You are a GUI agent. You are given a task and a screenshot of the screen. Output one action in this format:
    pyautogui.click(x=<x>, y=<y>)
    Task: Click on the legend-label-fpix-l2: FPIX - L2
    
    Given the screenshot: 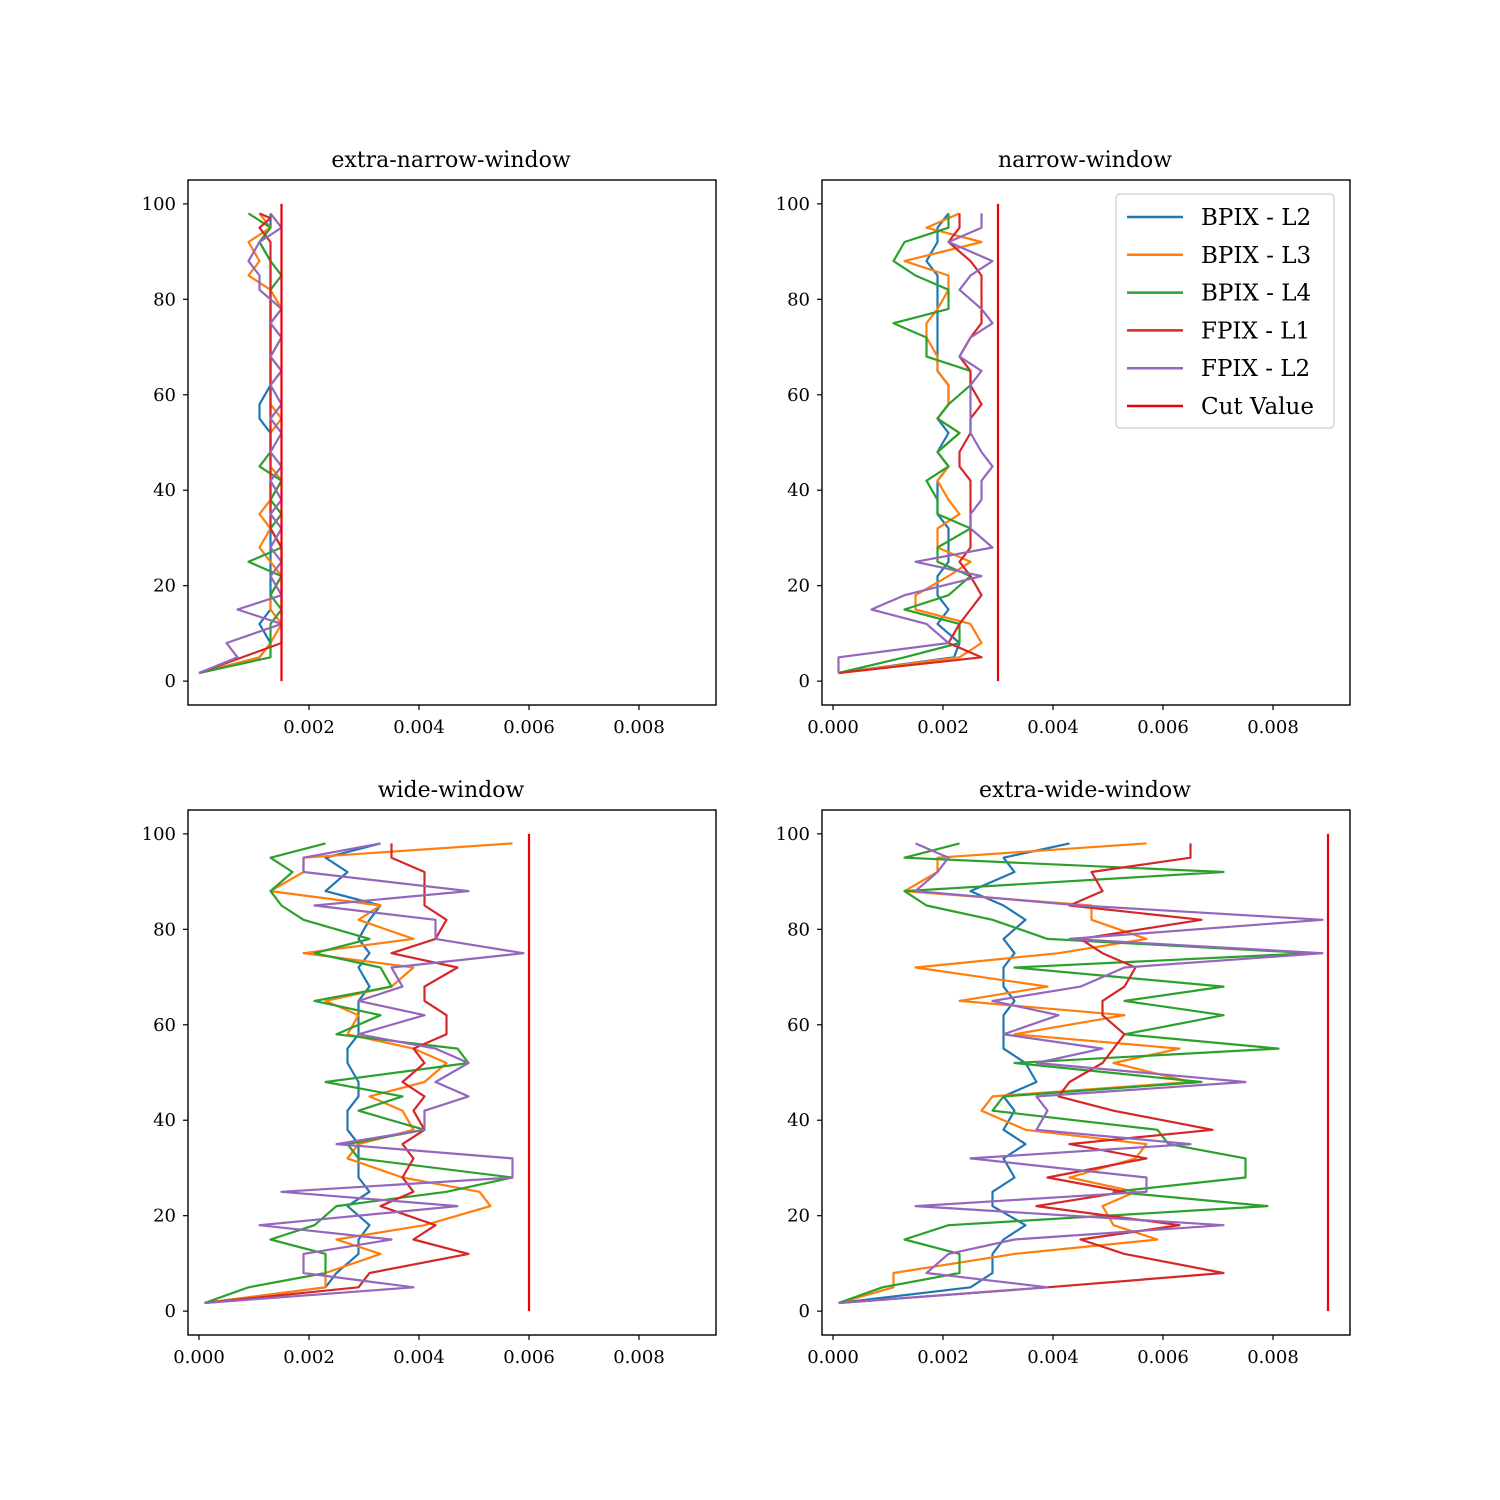 What is the action you would take?
    pyautogui.click(x=1255, y=369)
    